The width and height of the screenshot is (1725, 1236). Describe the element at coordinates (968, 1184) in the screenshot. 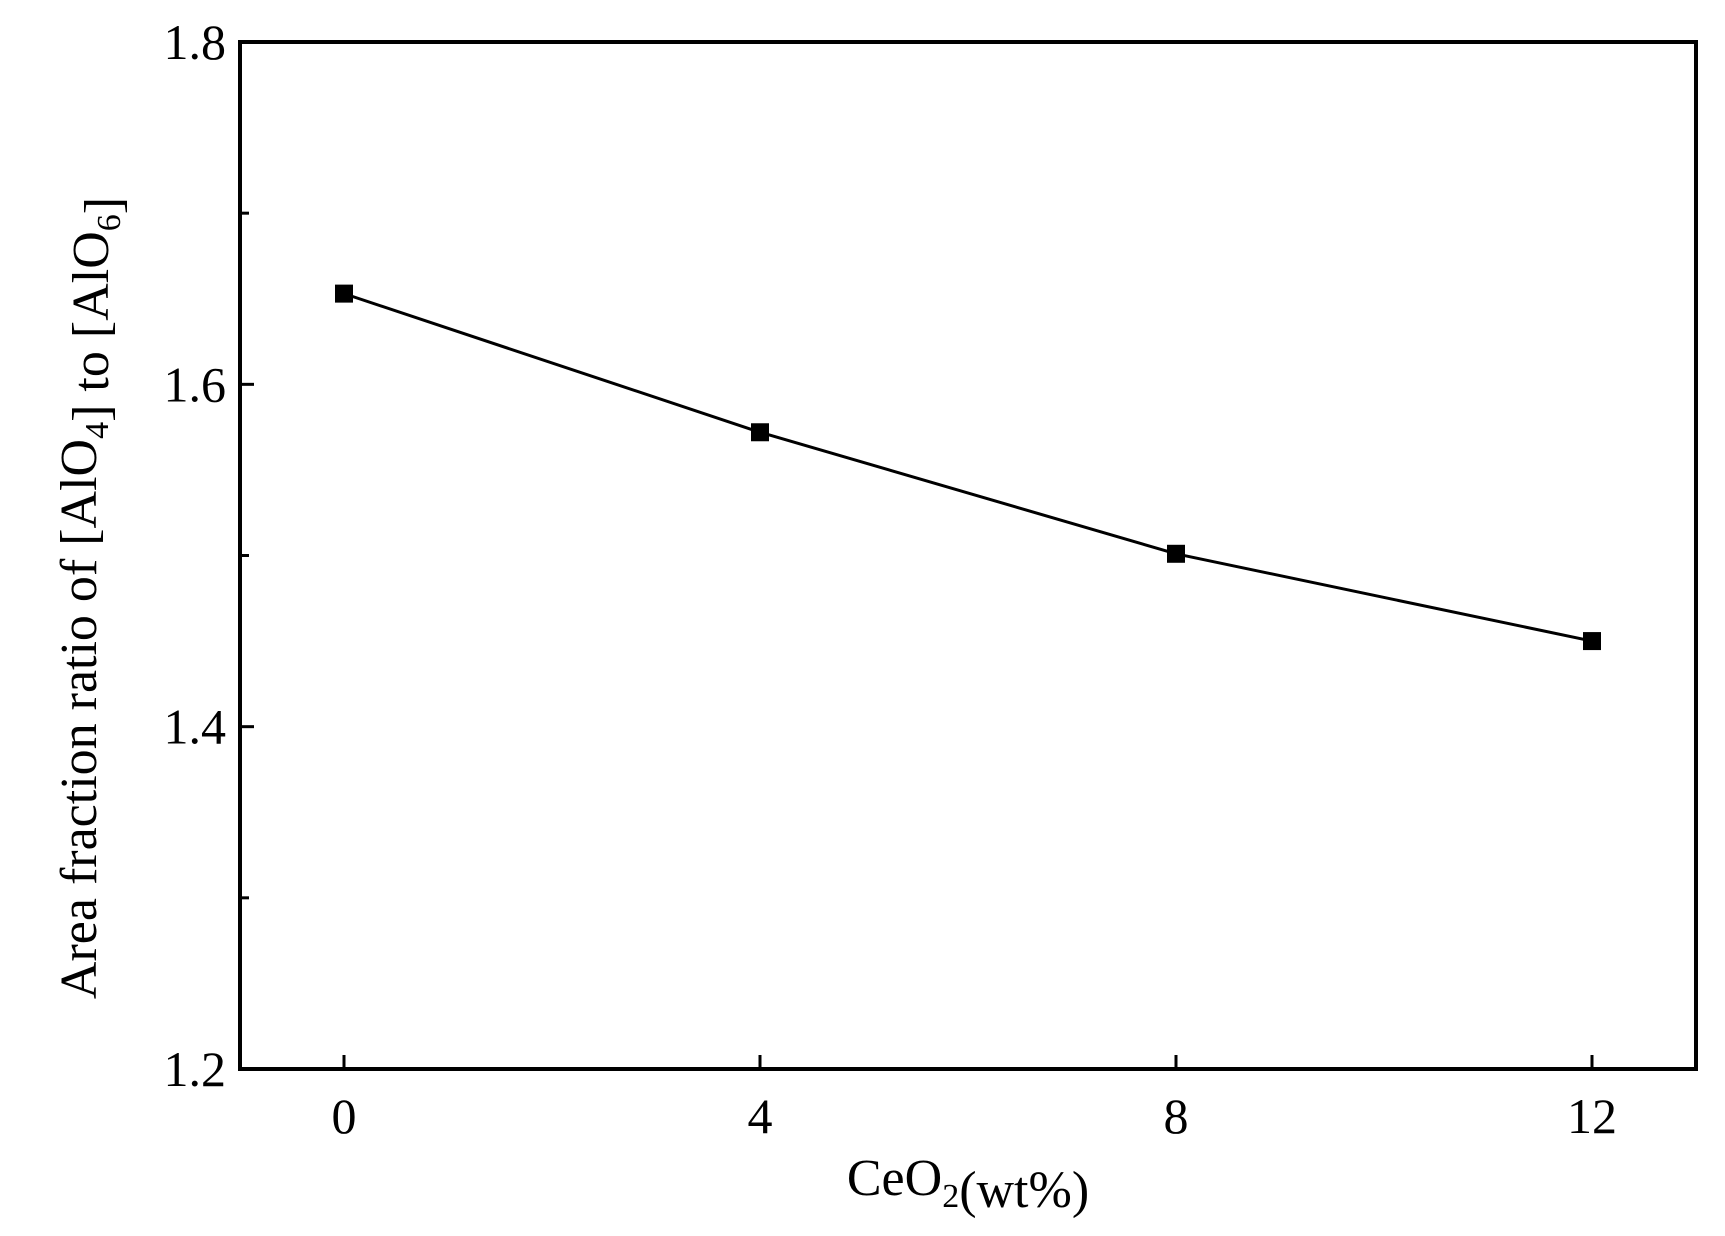

I see `x-axis-title: CeO2(wt%)` at that location.